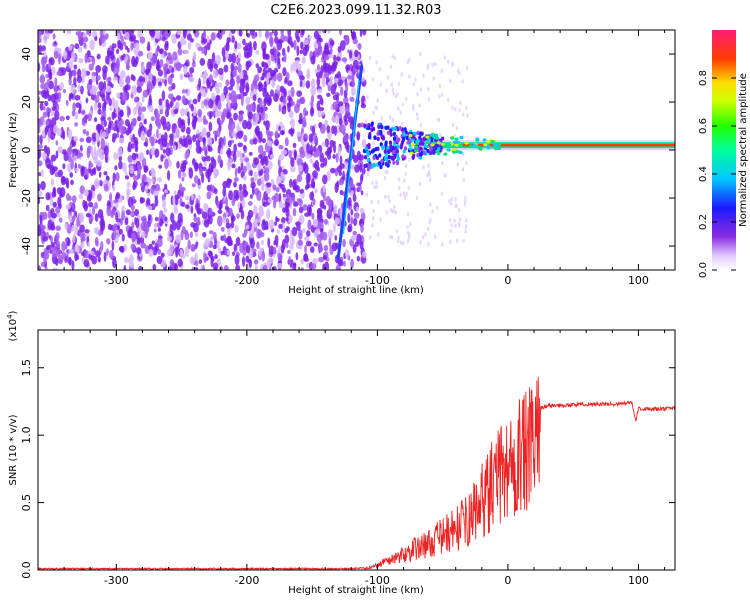 The image size is (750, 600). Describe the element at coordinates (351, 157) in the screenshot. I see `streak-core` at that location.